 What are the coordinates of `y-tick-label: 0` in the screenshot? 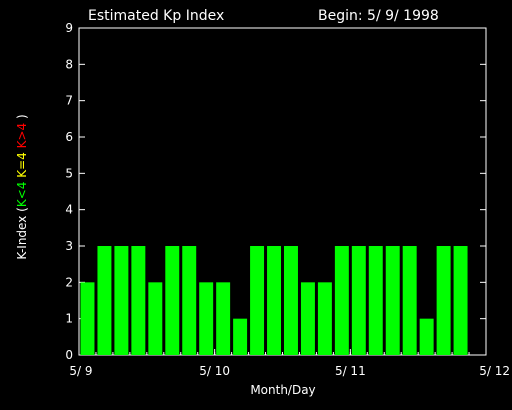 It's located at (69, 355).